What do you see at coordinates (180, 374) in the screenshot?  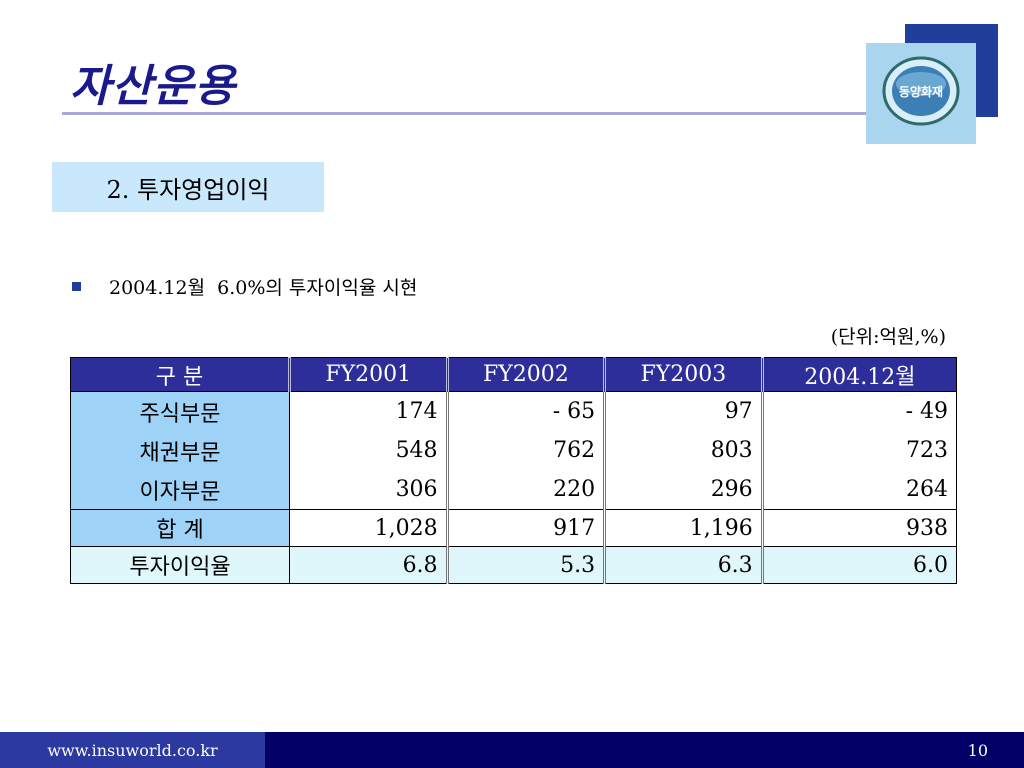 I see `header-category: 구 분` at bounding box center [180, 374].